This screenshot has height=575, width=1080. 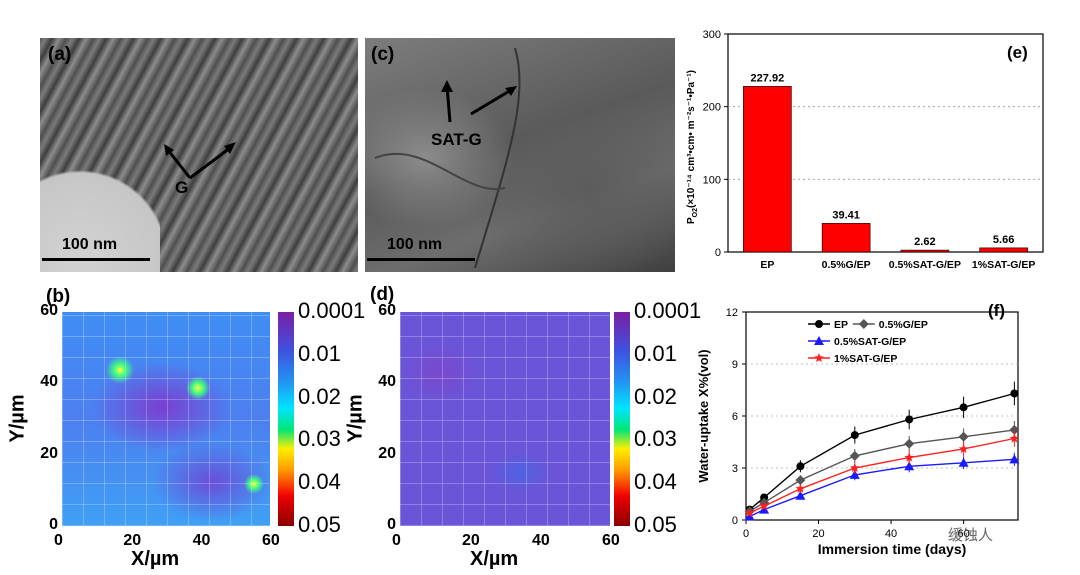 I want to click on marker-g: G, so click(x=182, y=187).